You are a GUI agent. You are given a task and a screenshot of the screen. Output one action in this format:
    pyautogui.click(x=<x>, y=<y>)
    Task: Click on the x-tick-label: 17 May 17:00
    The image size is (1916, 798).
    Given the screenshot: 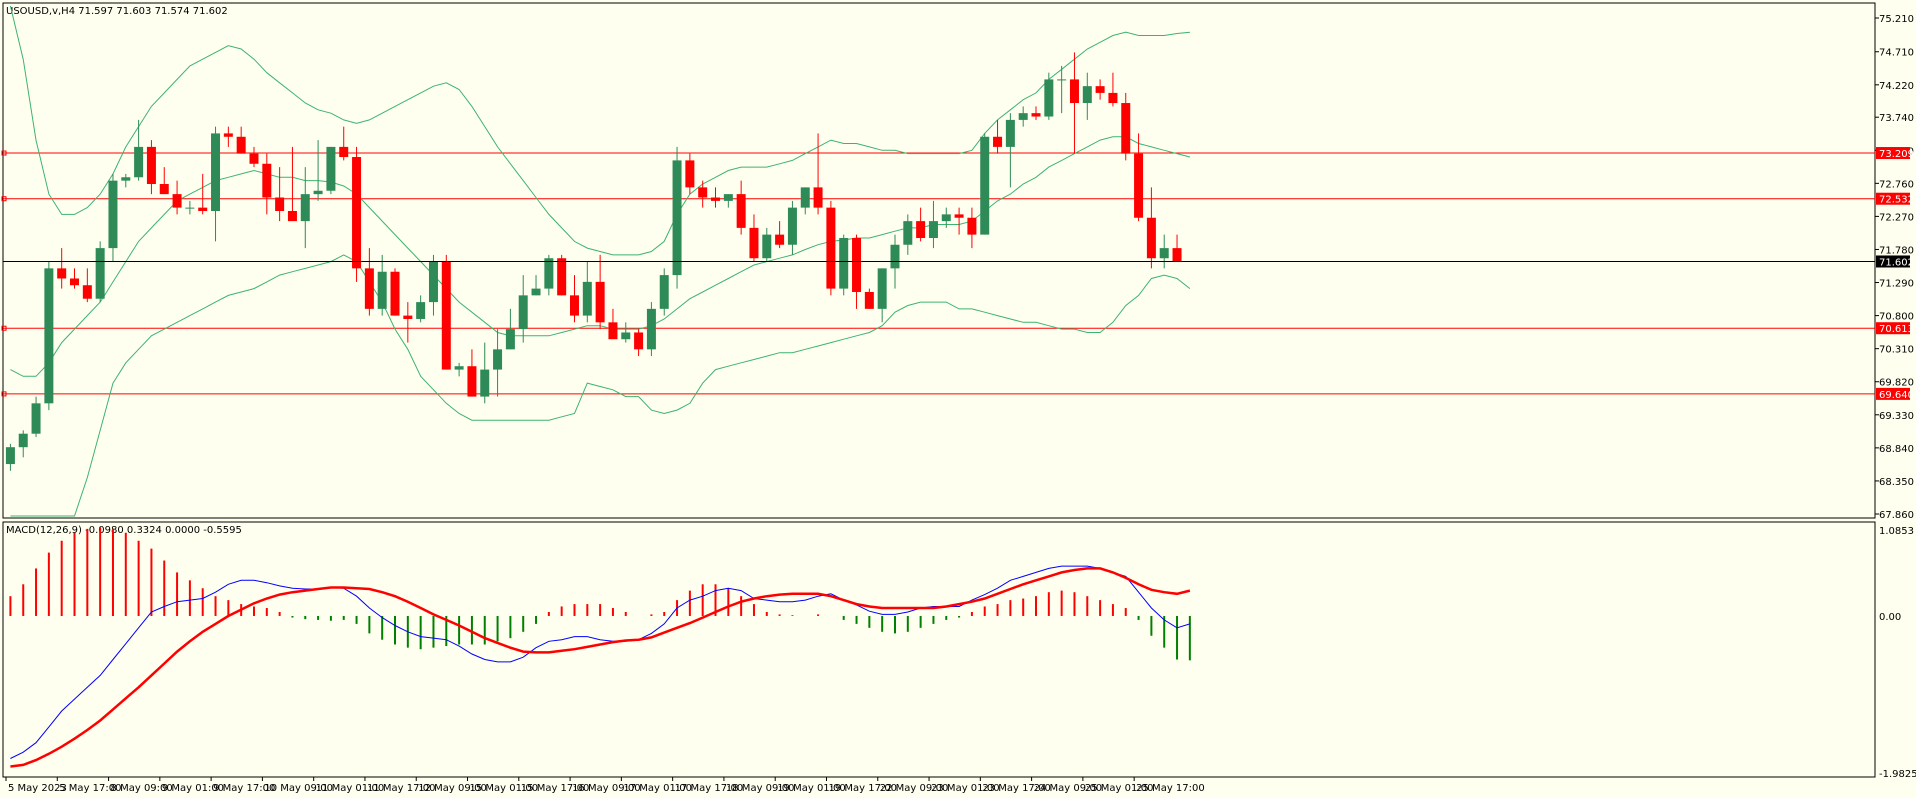 What is the action you would take?
    pyautogui.click(x=709, y=788)
    